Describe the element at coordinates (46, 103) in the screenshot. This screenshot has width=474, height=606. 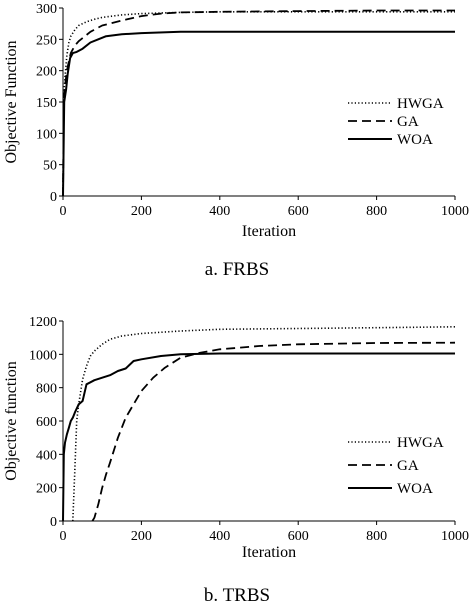
I see `y-tick-label: 150` at that location.